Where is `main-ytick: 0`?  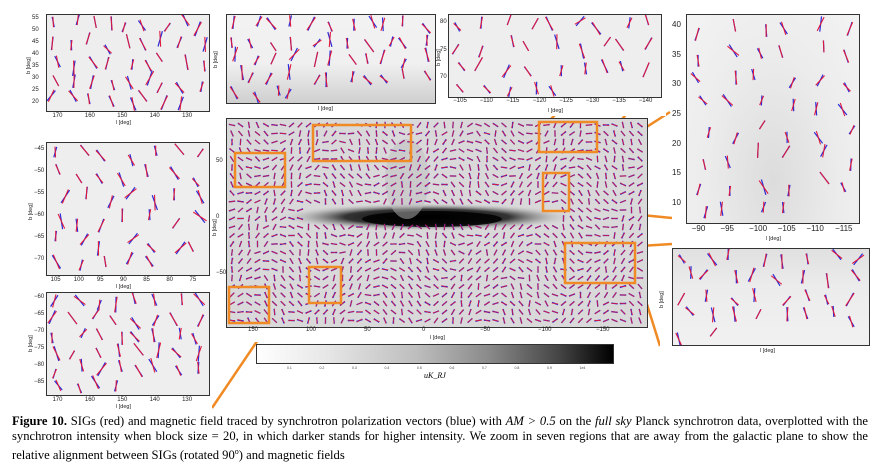
main-ytick: 0 is located at coordinates (218, 217).